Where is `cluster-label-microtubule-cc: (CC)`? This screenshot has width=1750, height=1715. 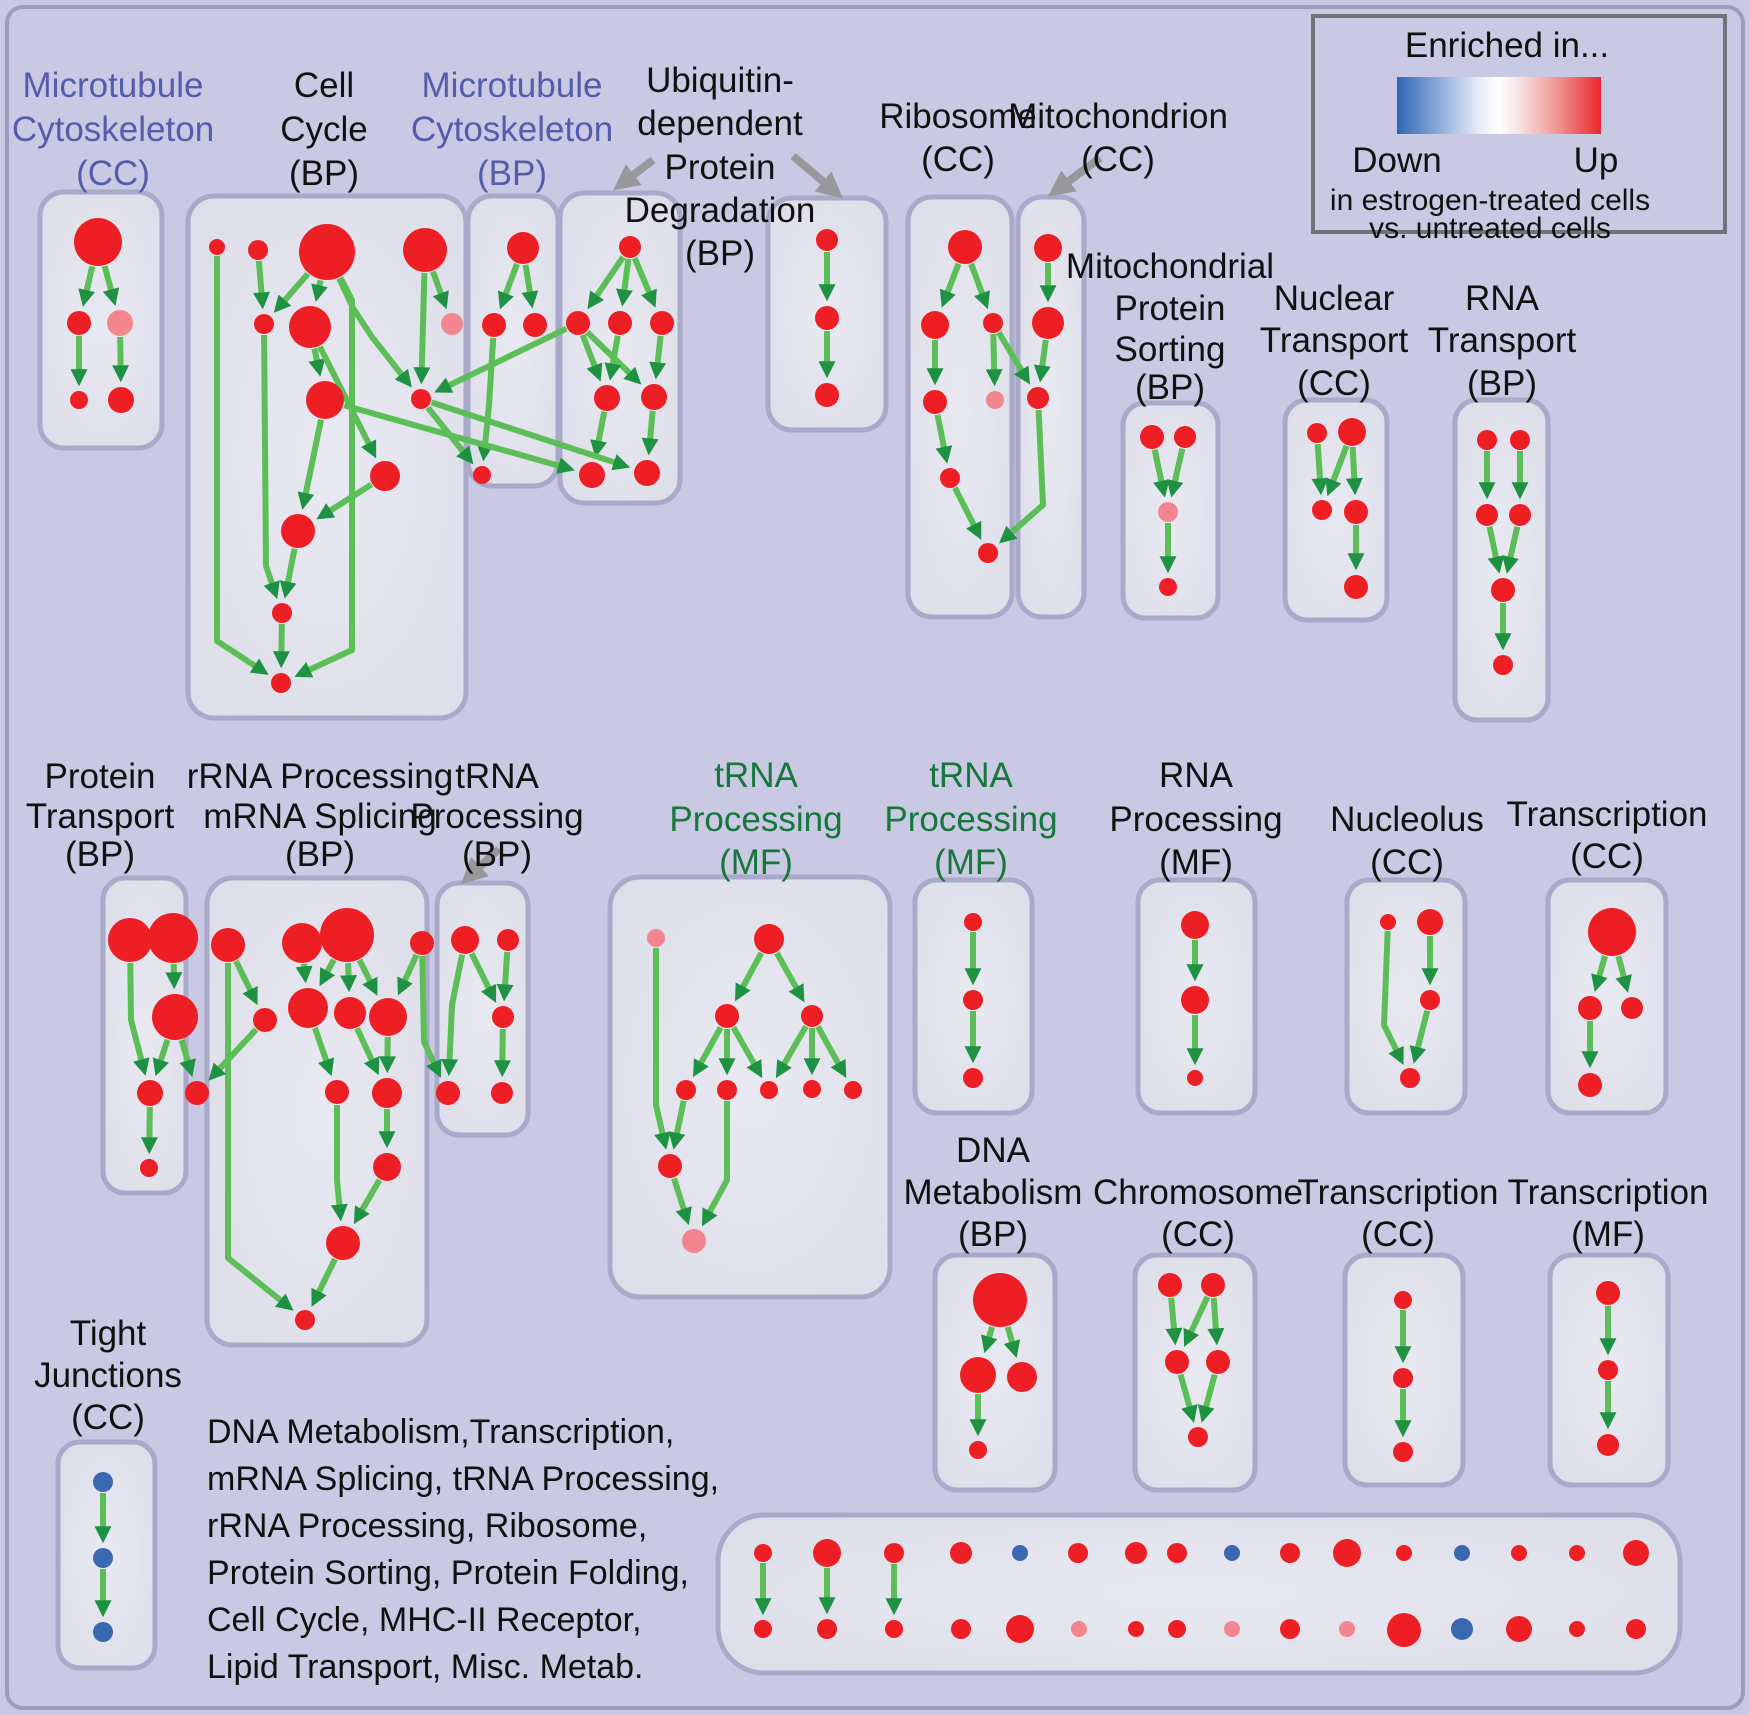 cluster-label-microtubule-cc: (CC) is located at coordinates (113, 173).